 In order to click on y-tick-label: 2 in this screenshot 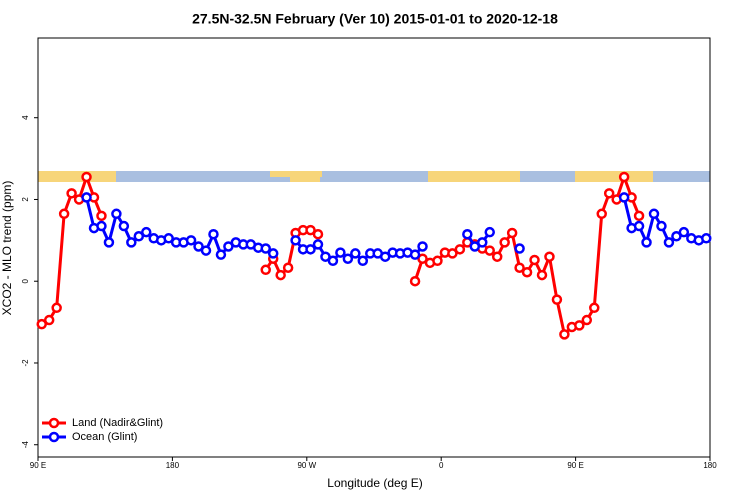, I will do `click(25, 199)`.